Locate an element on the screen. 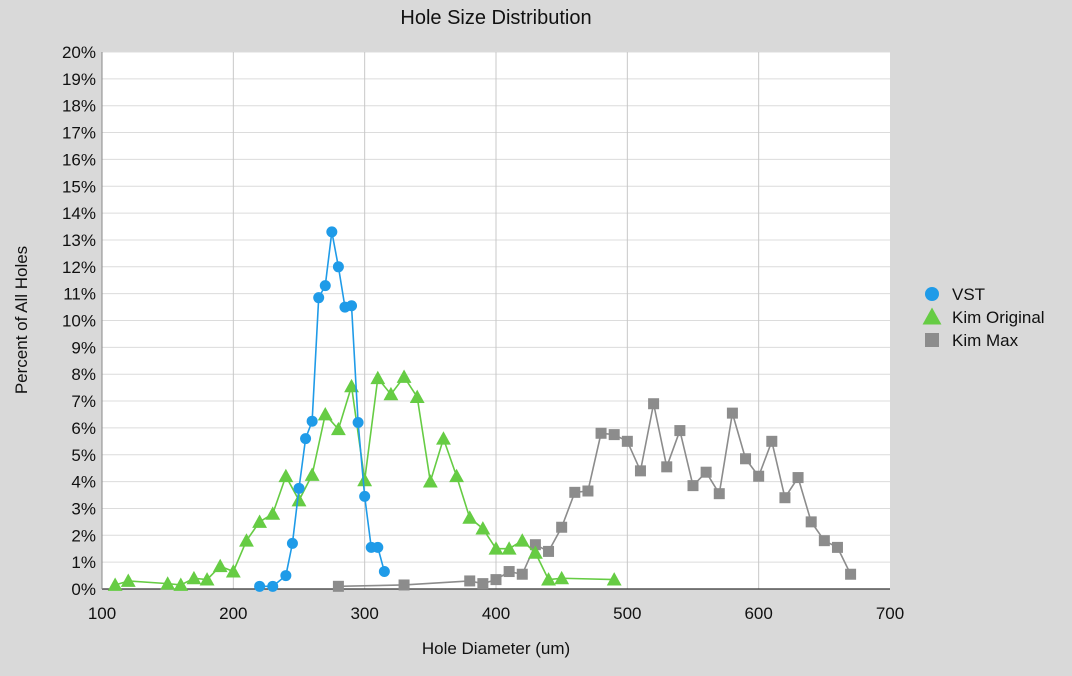  y-tick-label: 8% is located at coordinates (83, 374).